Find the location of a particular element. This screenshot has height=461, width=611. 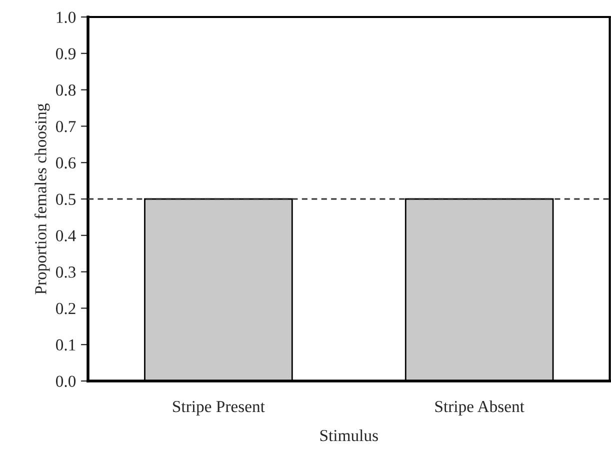

y-tick-label: 0.7 is located at coordinates (66, 126).